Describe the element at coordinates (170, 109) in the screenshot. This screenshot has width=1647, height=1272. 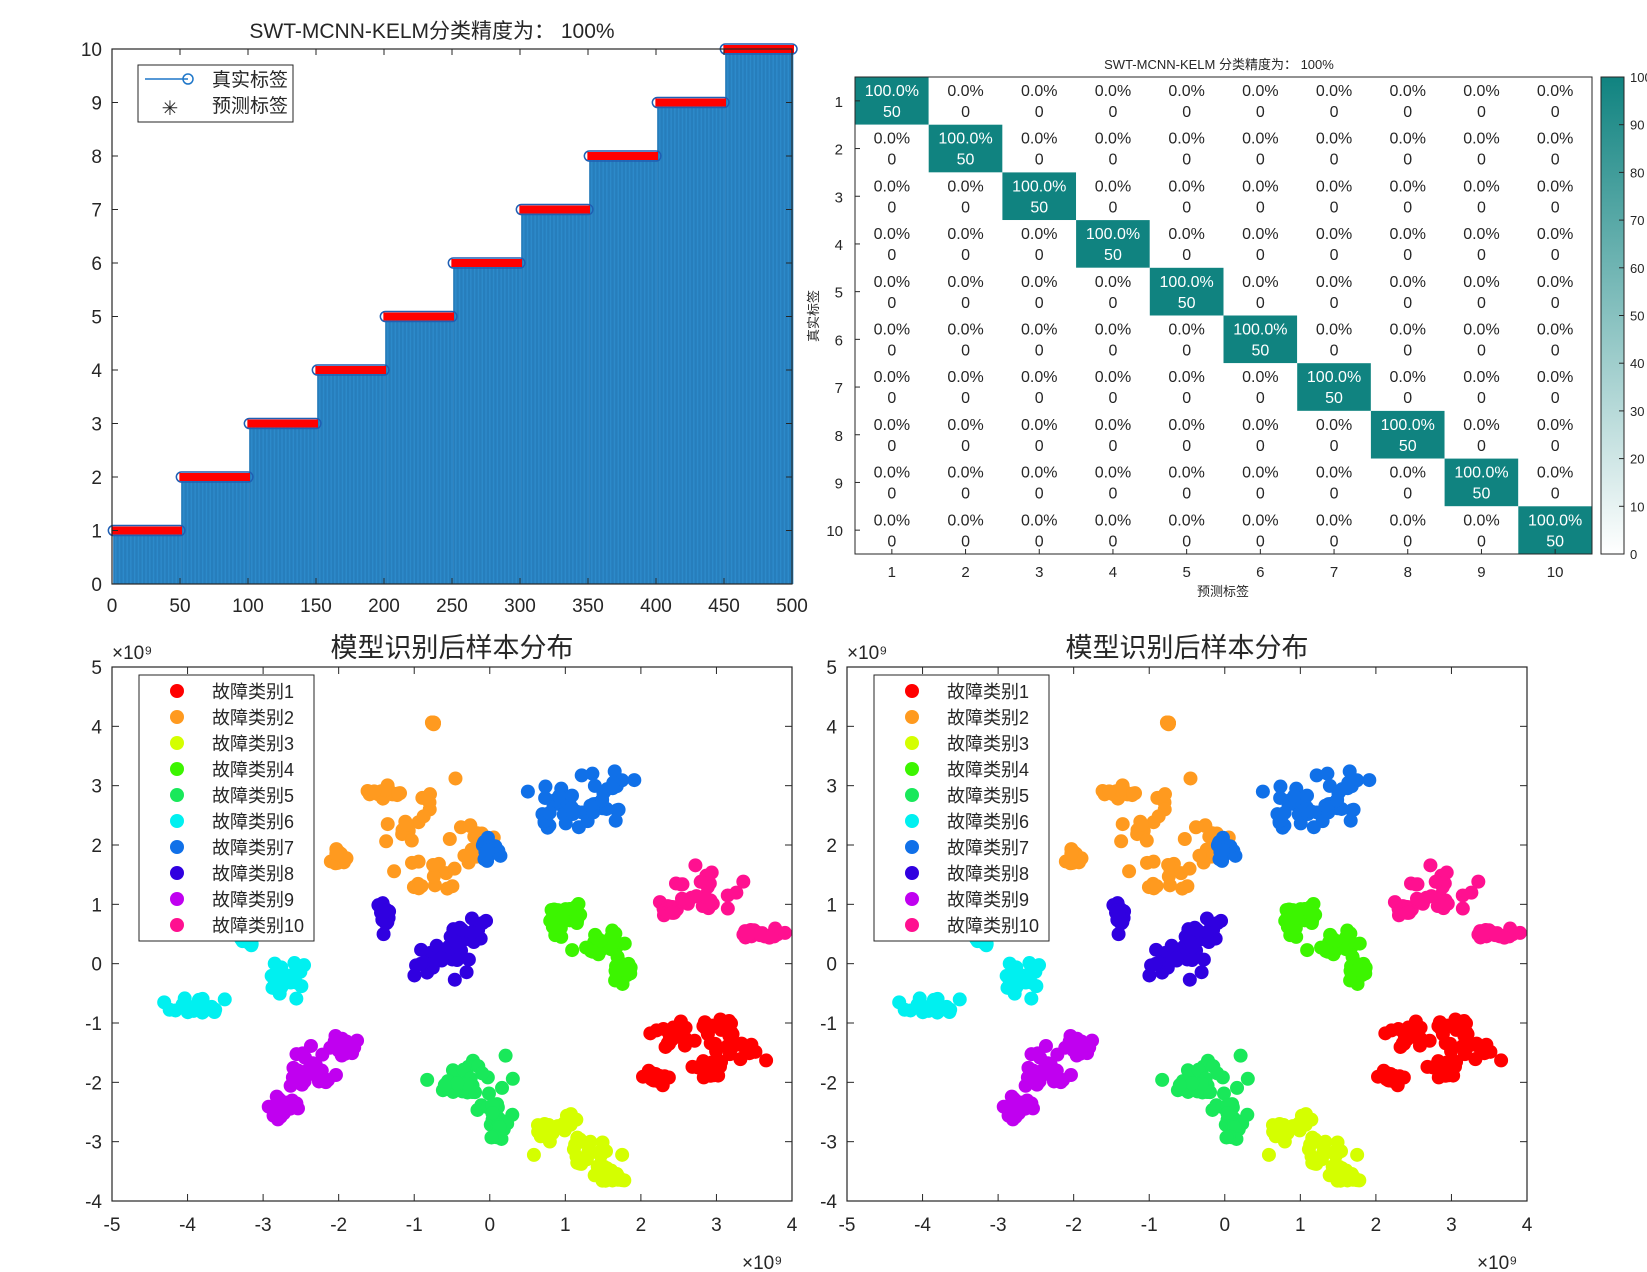
I see `legend-marker-pred: ✳` at that location.